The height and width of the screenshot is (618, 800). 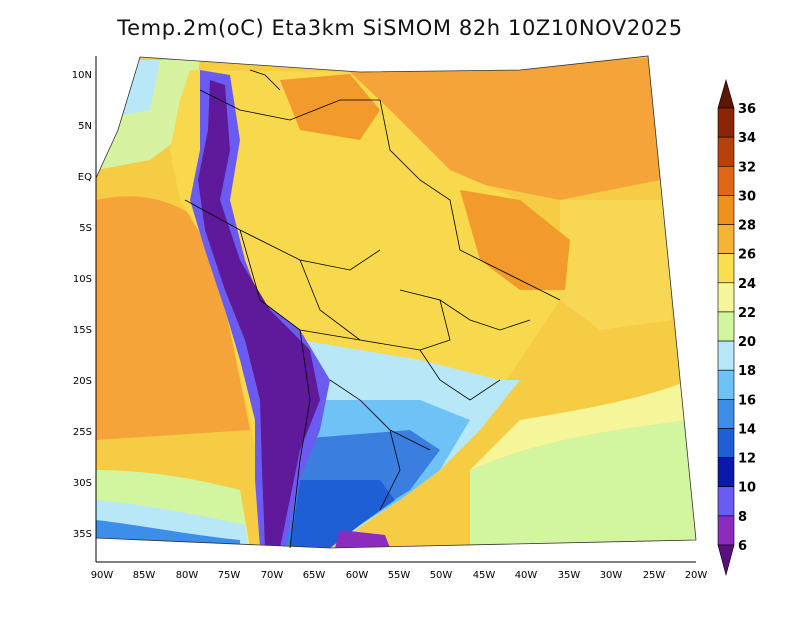 I want to click on lat-tick: 35S, so click(x=82, y=534).